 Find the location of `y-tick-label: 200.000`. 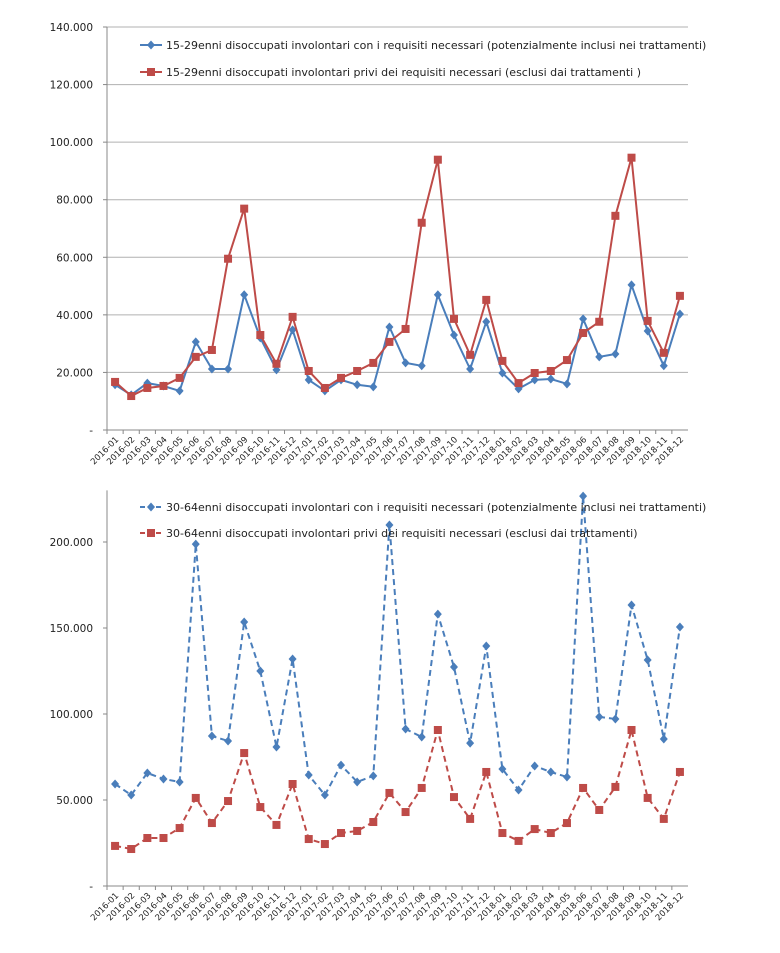

y-tick-label: 200.000 is located at coordinates (71, 543).